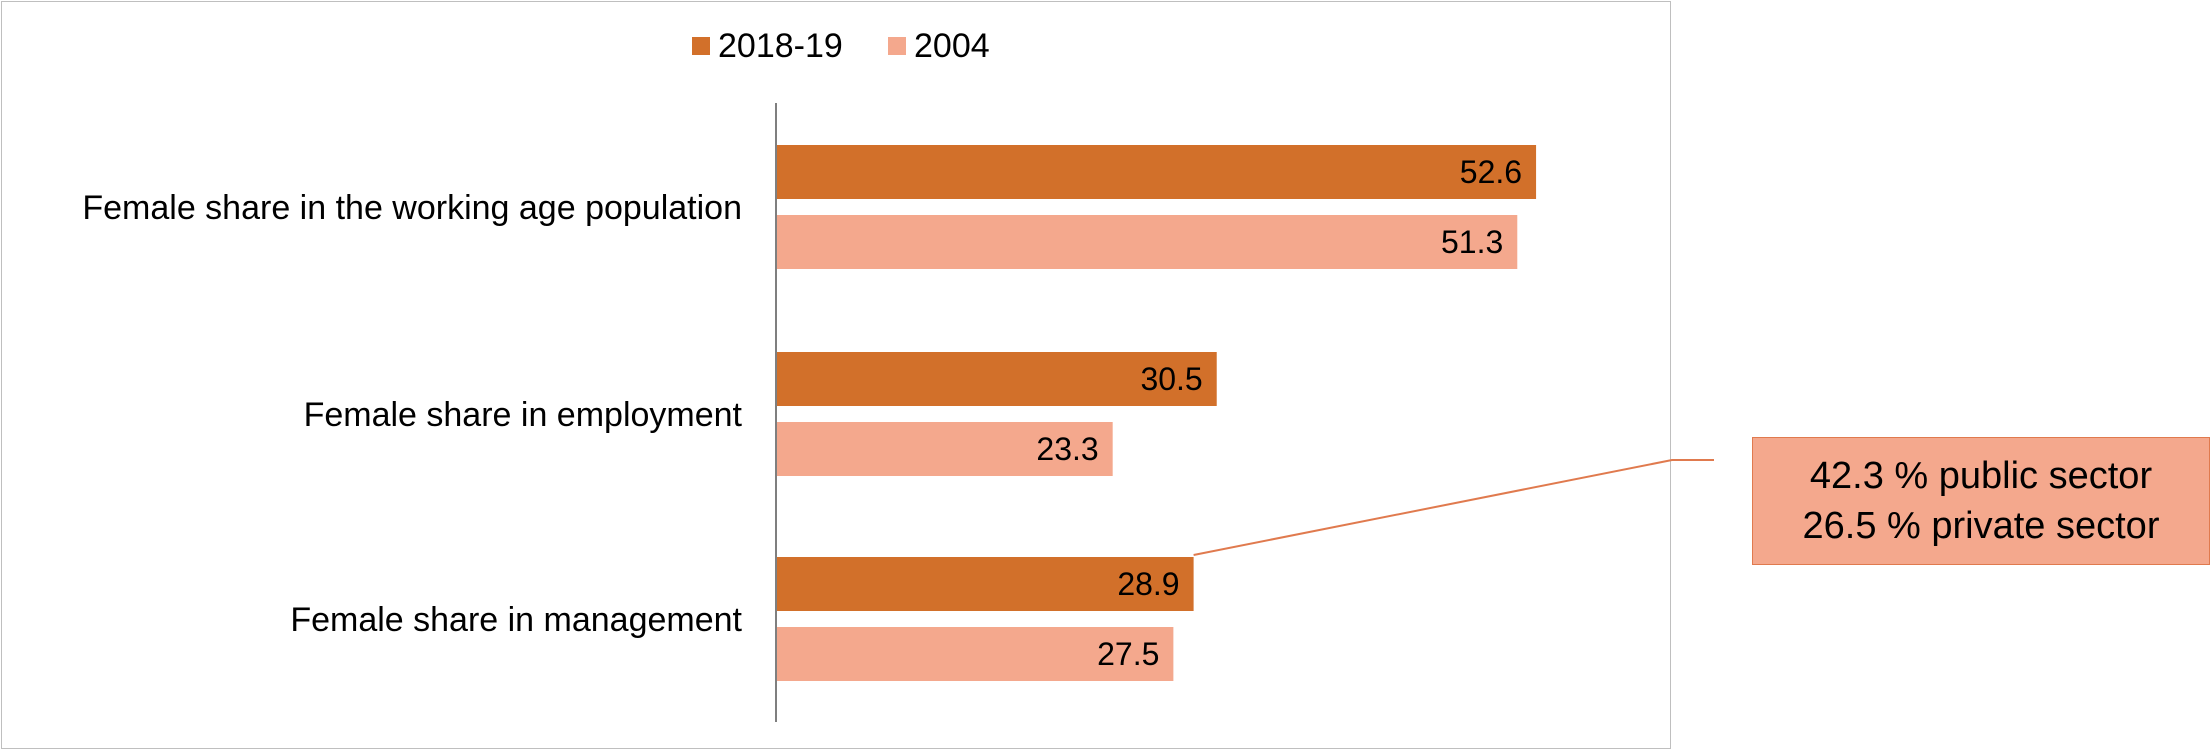 The width and height of the screenshot is (2210, 752). What do you see at coordinates (516, 620) in the screenshot?
I see `category-label-management: Female share in management` at bounding box center [516, 620].